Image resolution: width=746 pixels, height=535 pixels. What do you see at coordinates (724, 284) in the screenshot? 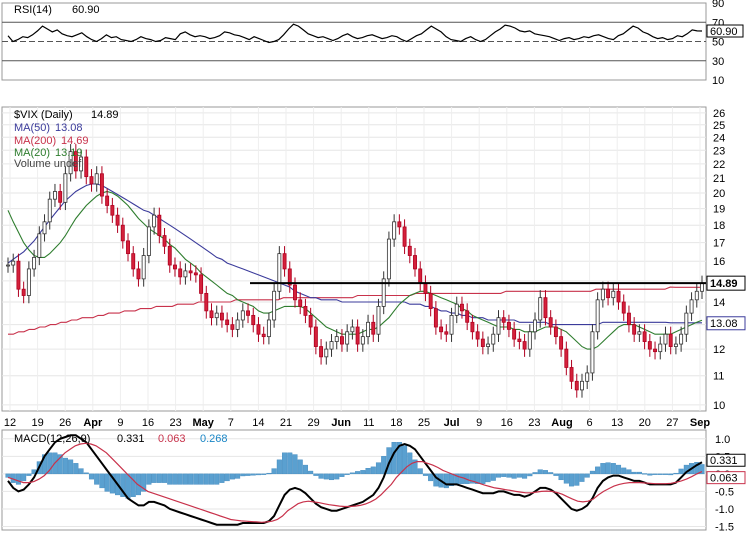
I see `last-price-text: 14.89` at bounding box center [724, 284].